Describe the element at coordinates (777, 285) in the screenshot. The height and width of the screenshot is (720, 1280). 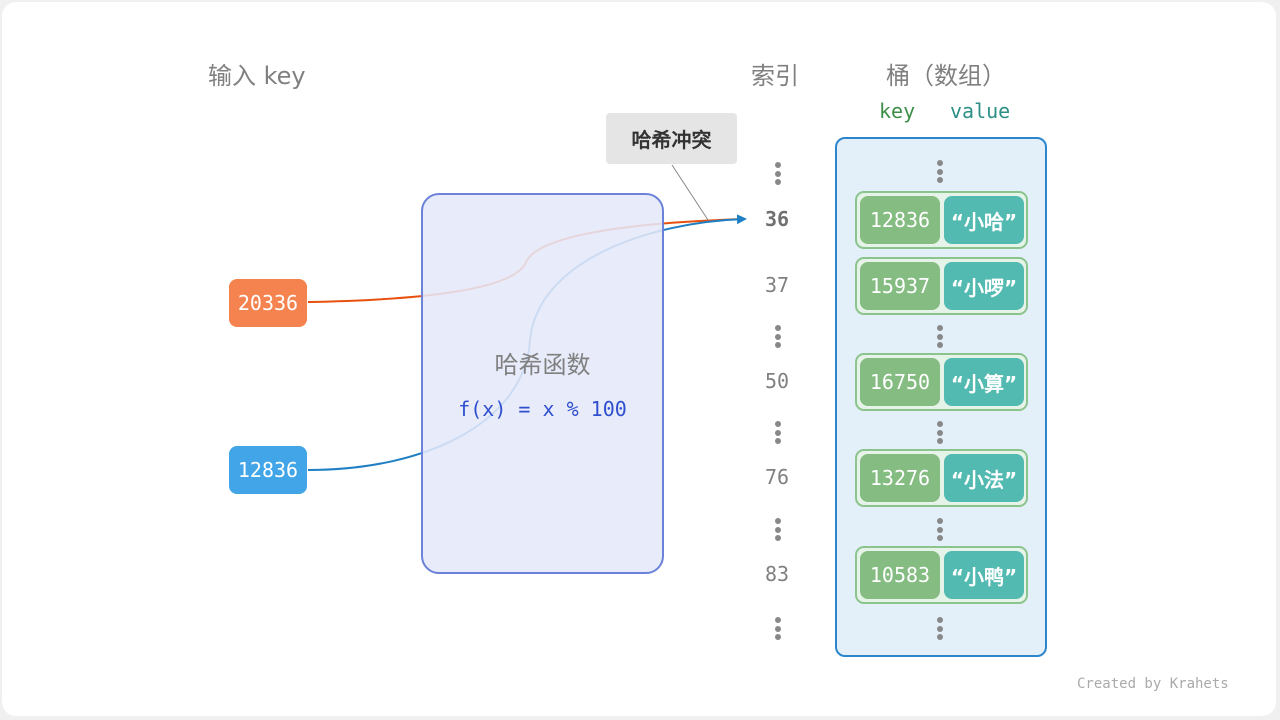
I see `index-37: 37` at that location.